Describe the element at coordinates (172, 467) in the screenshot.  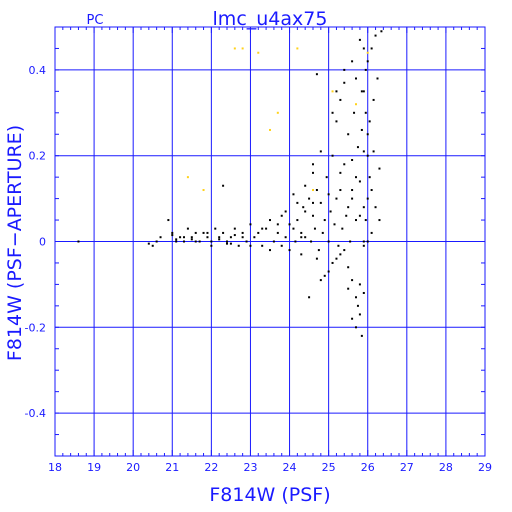
I see `x-tick-label: 21` at that location.